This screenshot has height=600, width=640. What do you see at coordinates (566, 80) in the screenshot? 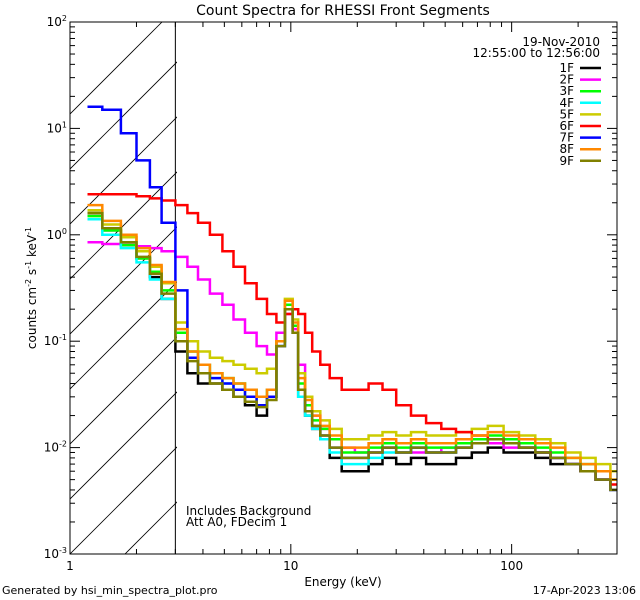
I see `legend-label: 2F` at bounding box center [566, 80].